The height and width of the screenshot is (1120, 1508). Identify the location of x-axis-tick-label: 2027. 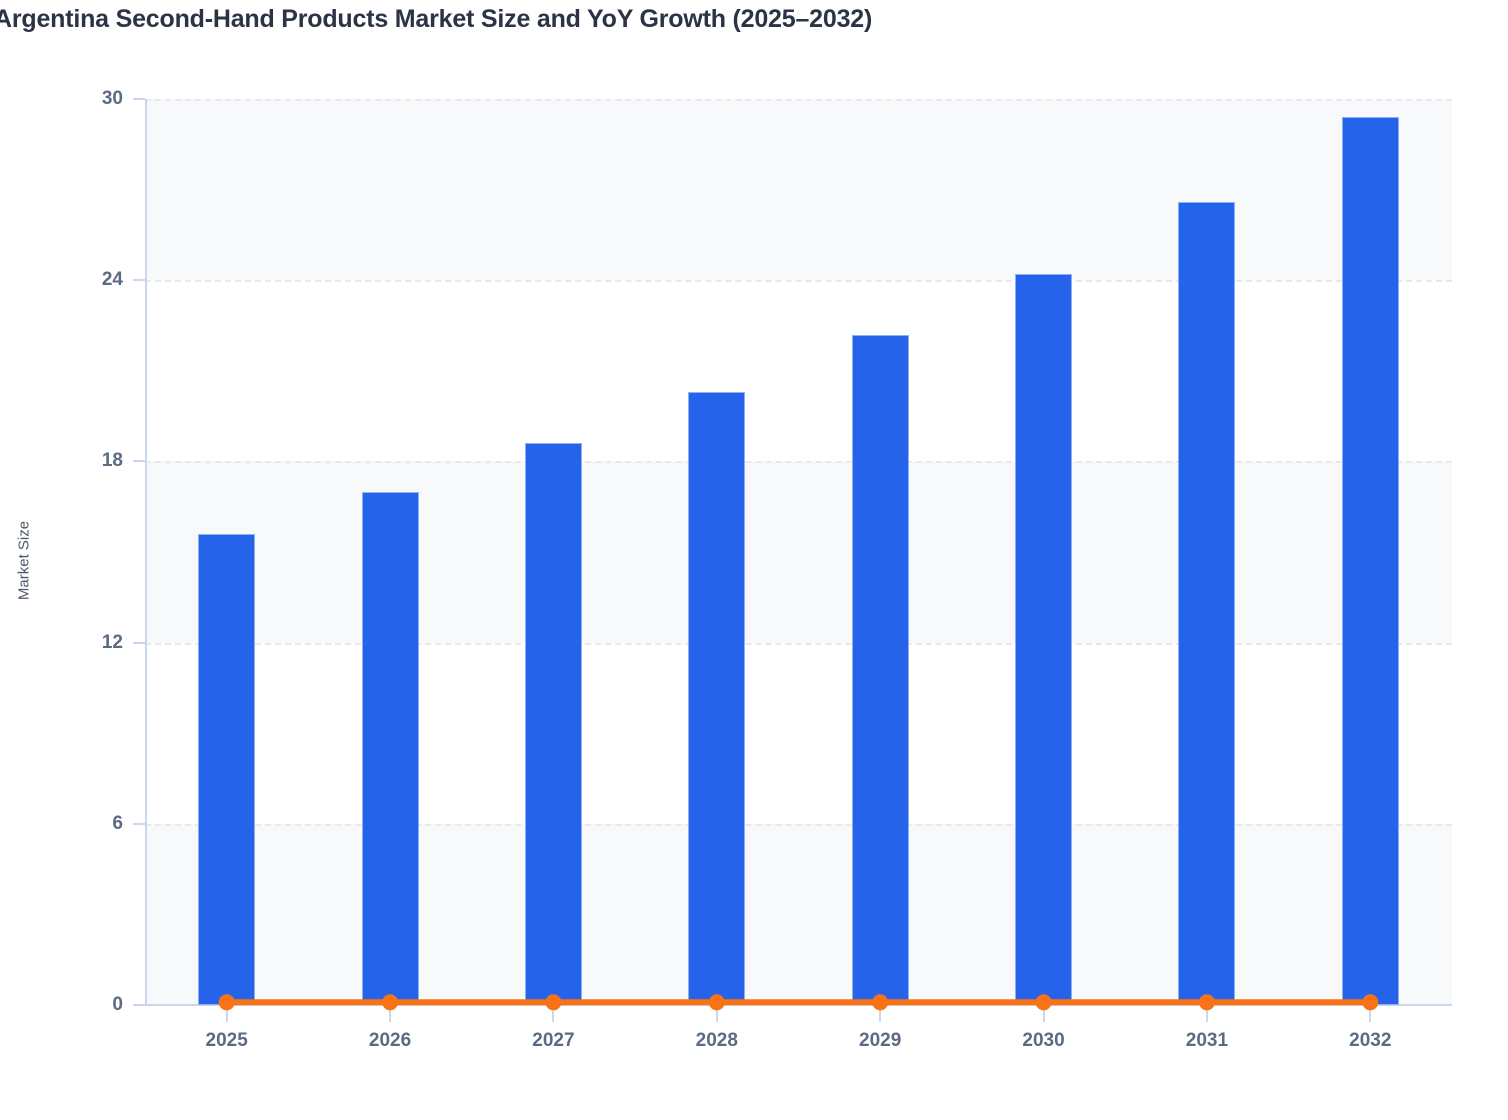
(553, 1040).